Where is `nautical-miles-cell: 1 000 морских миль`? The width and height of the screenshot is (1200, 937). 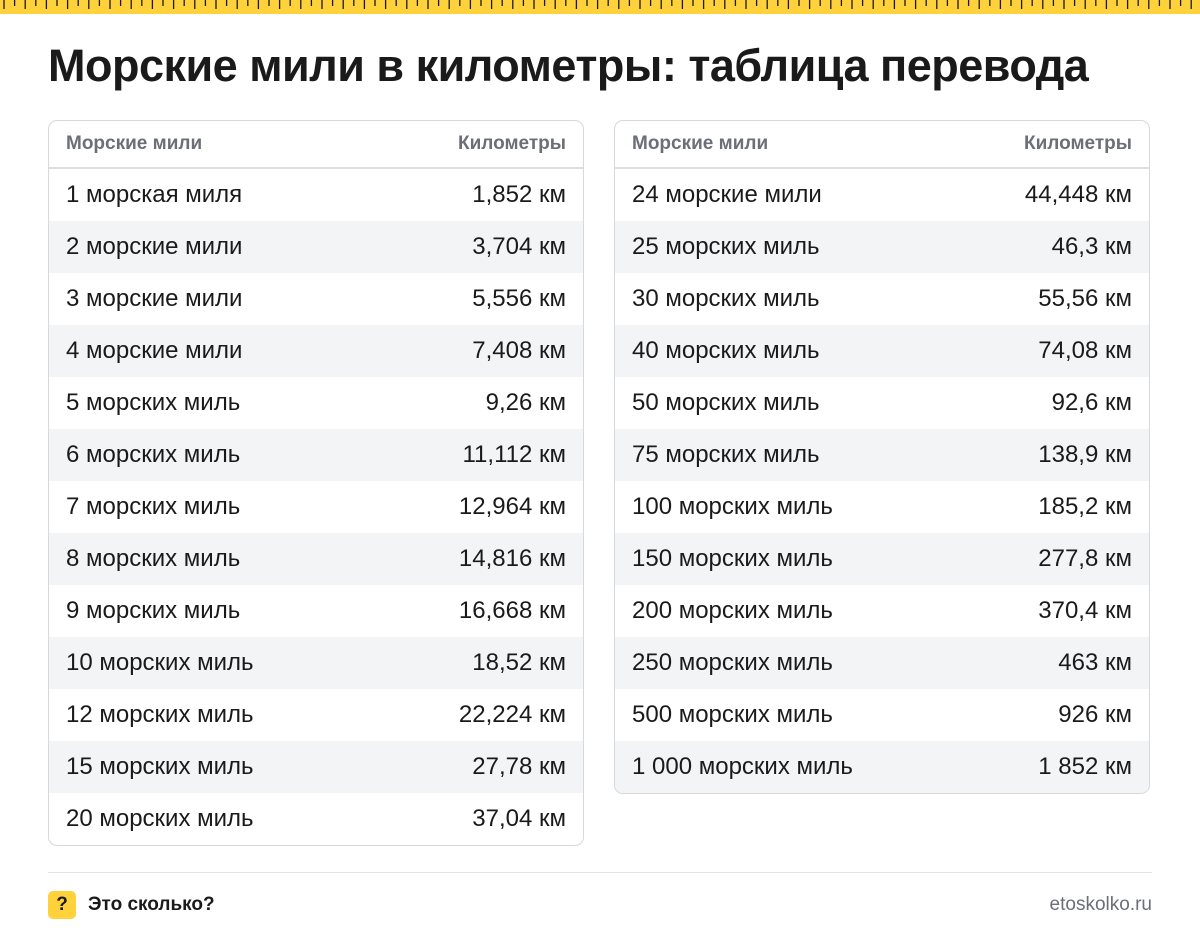
nautical-miles-cell: 1 000 морских миль is located at coordinates (742, 766).